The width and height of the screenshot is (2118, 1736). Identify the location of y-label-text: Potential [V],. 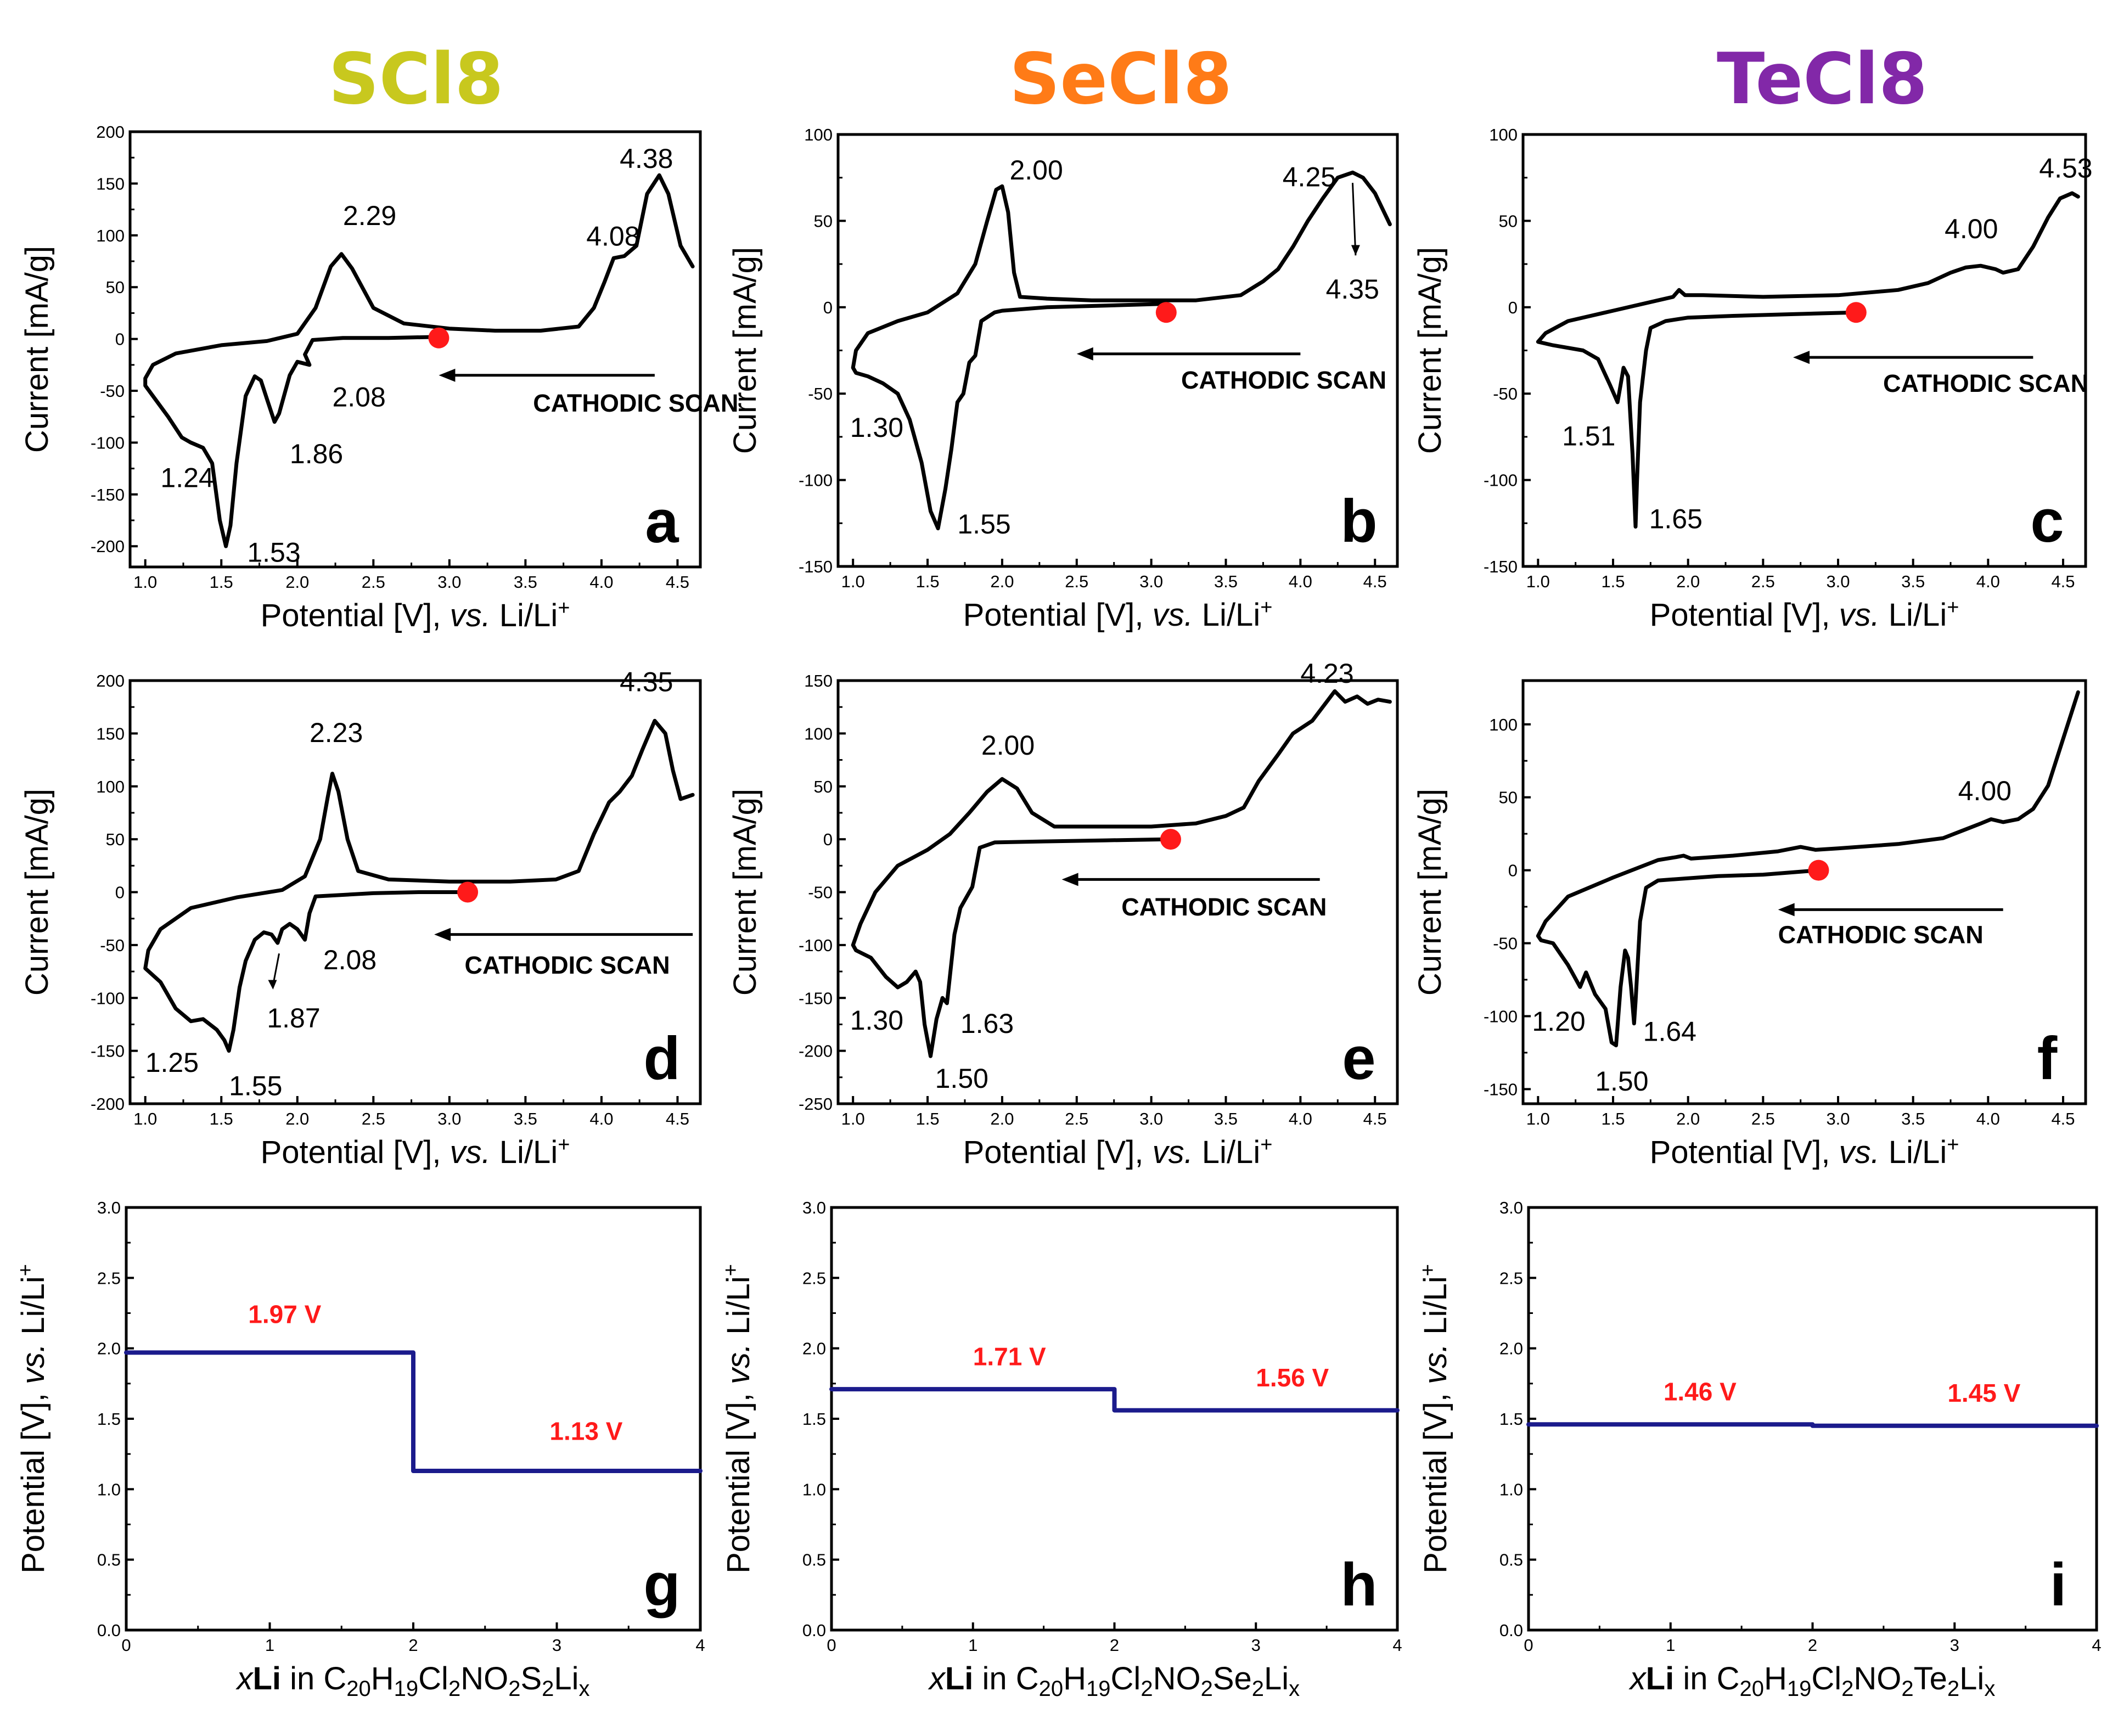
(1435, 1479).